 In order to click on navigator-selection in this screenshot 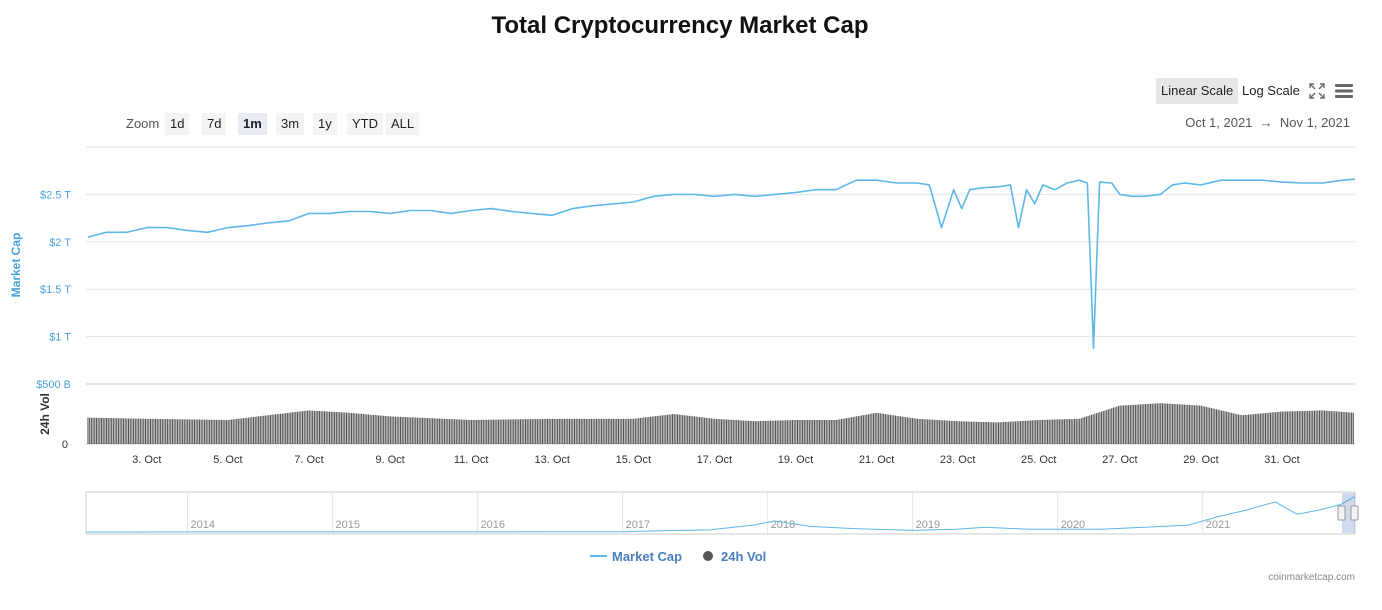, I will do `click(1348, 513)`.